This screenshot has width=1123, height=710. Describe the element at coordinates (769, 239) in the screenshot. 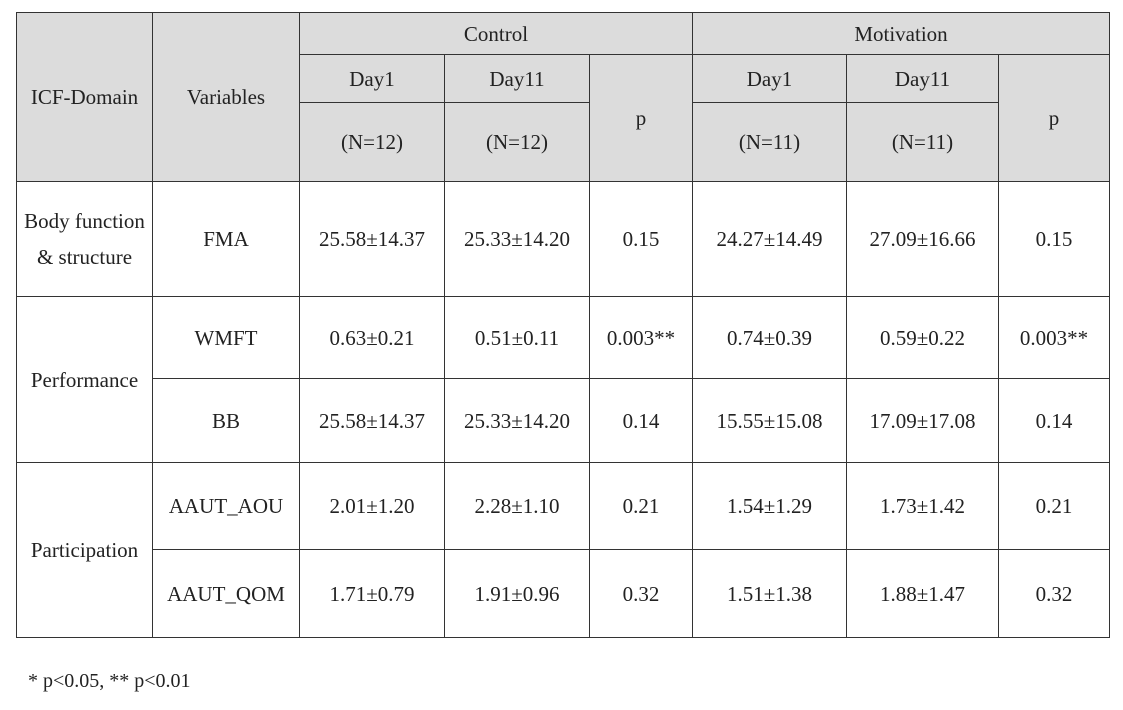

I see `value-cell: 24.27±14.49` at that location.